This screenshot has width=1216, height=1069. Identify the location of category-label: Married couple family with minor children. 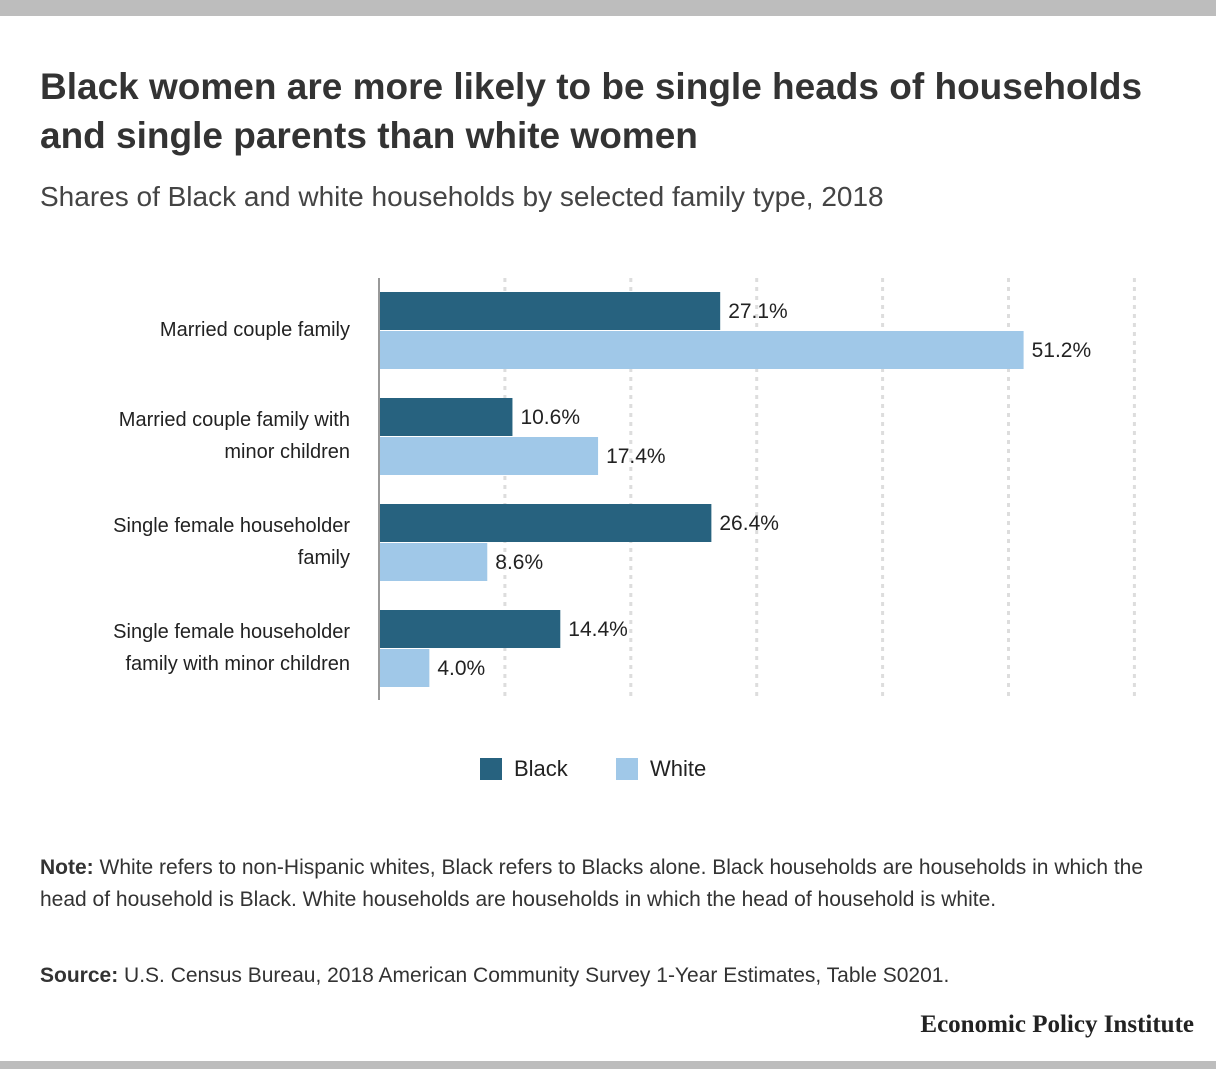
(185, 436).